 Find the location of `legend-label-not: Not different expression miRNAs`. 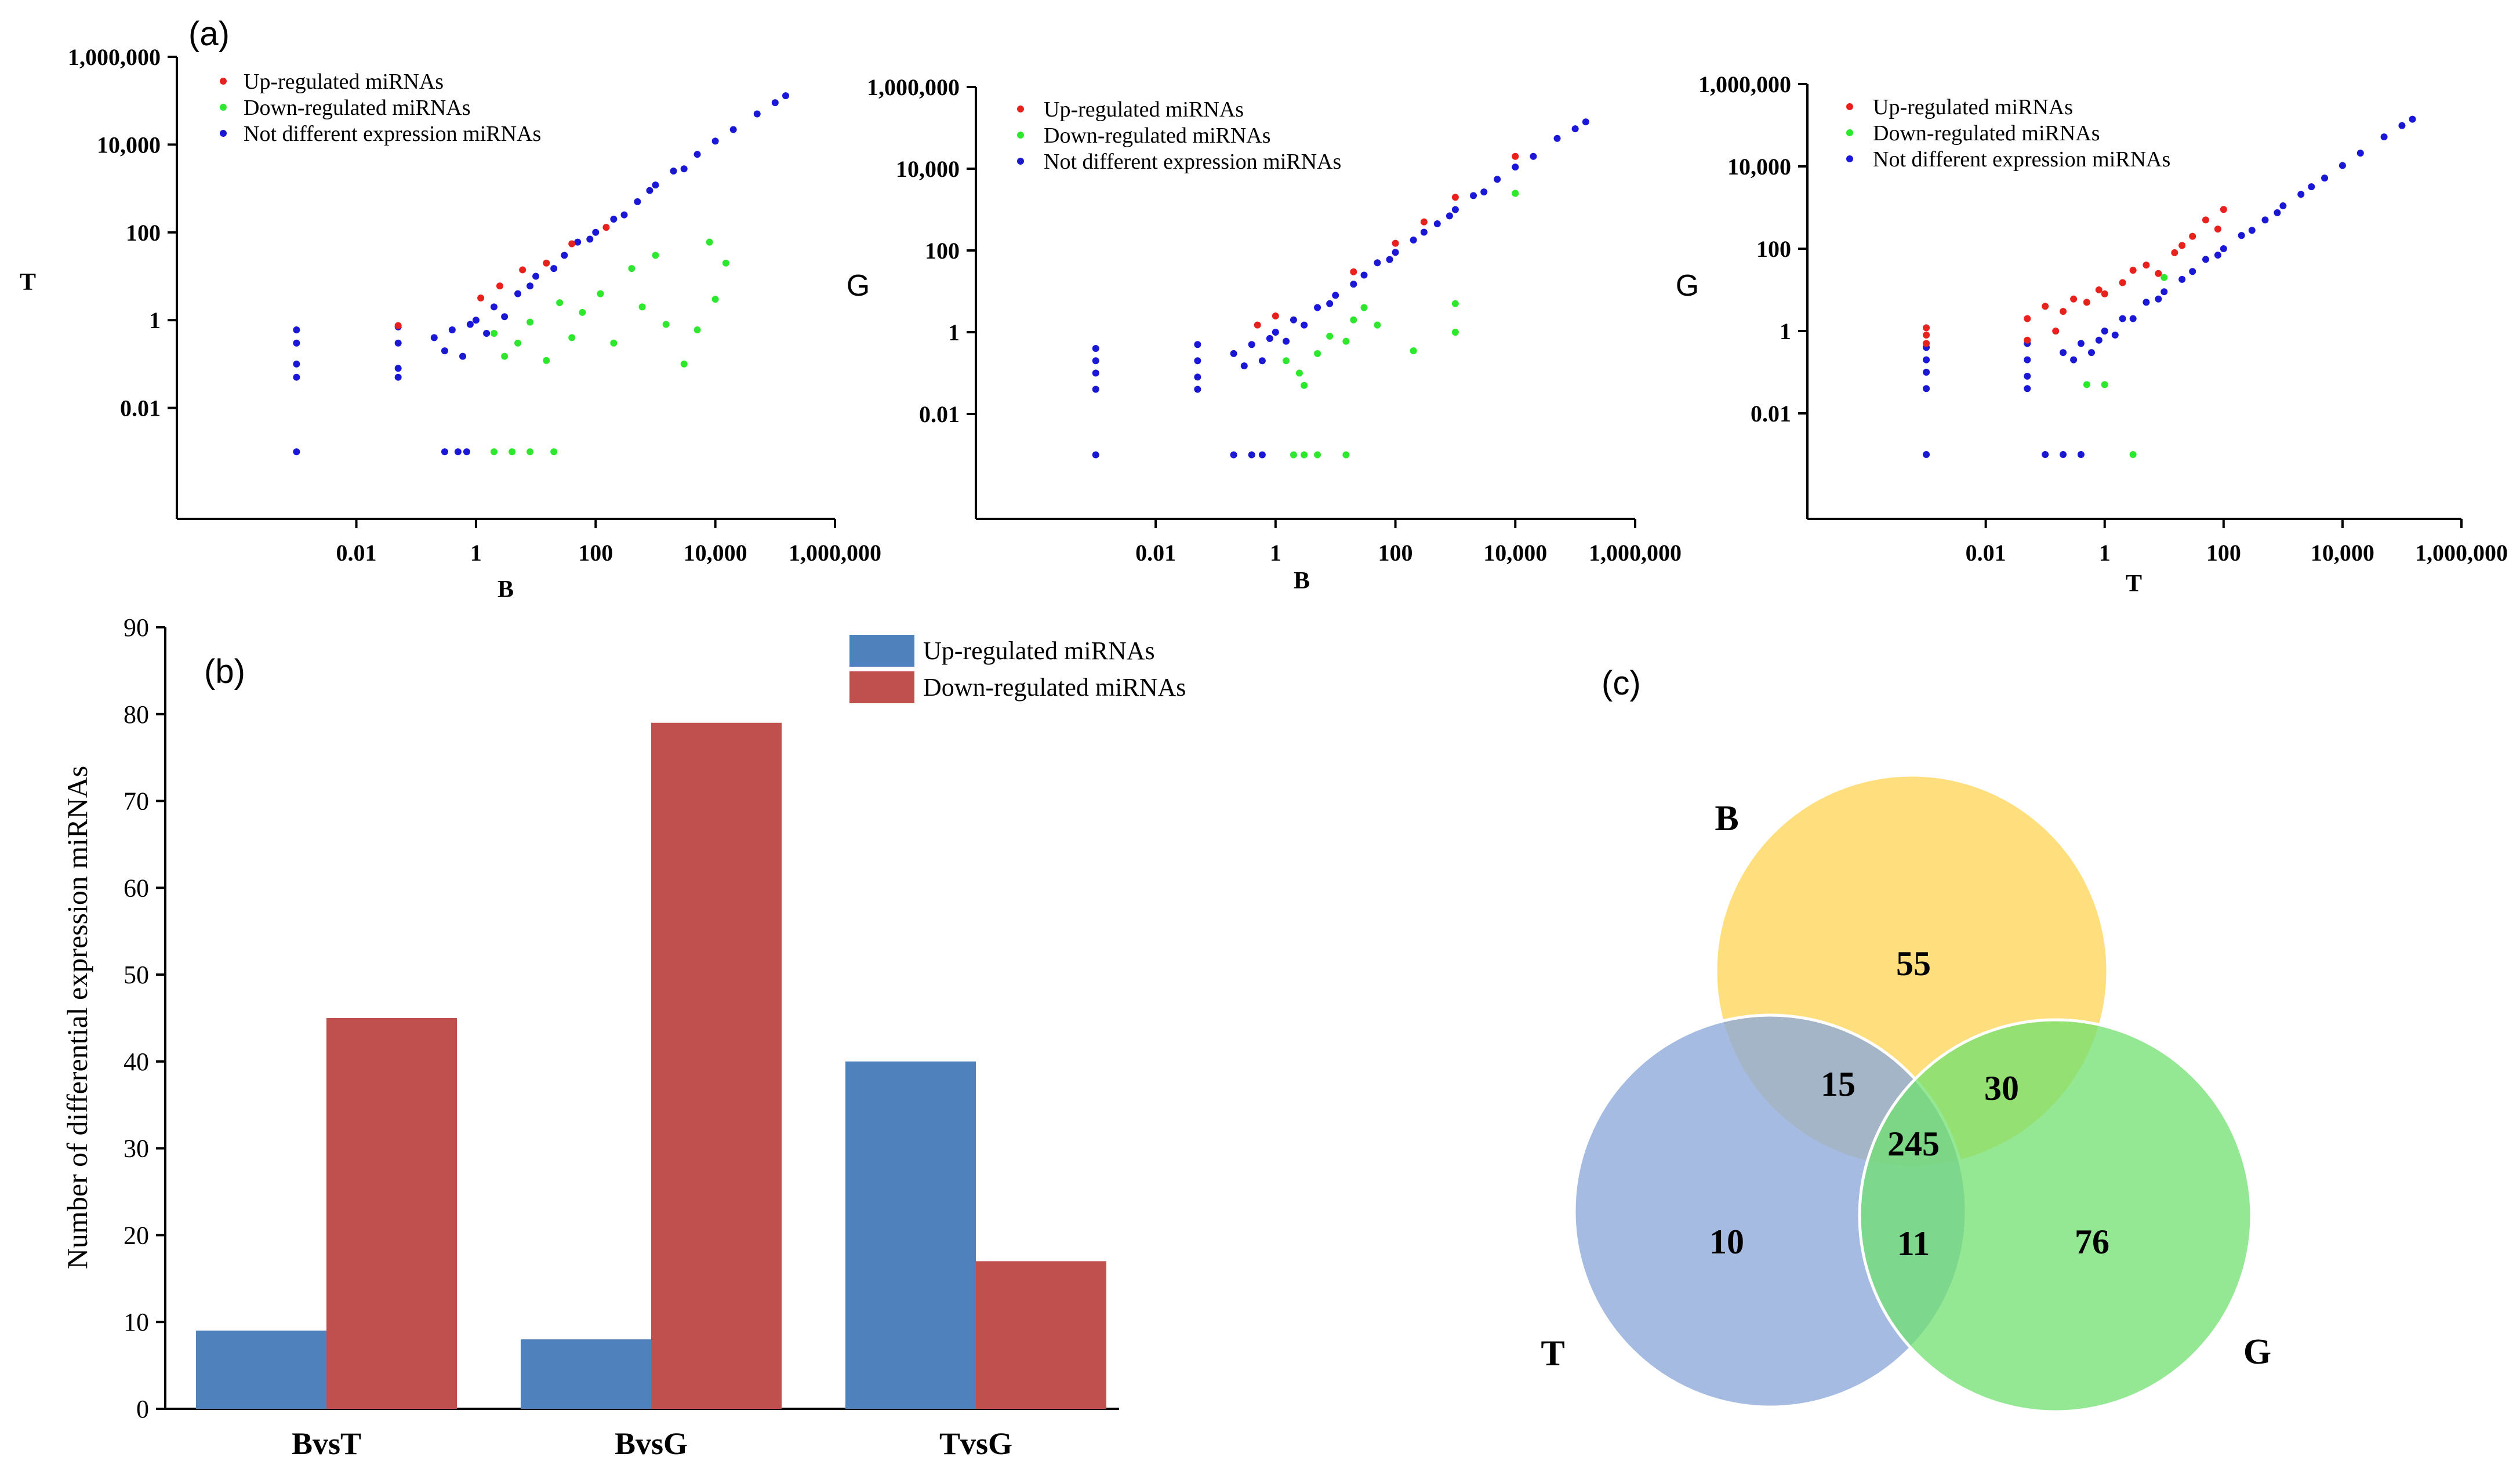

legend-label-not: Not different expression miRNAs is located at coordinates (2022, 159).